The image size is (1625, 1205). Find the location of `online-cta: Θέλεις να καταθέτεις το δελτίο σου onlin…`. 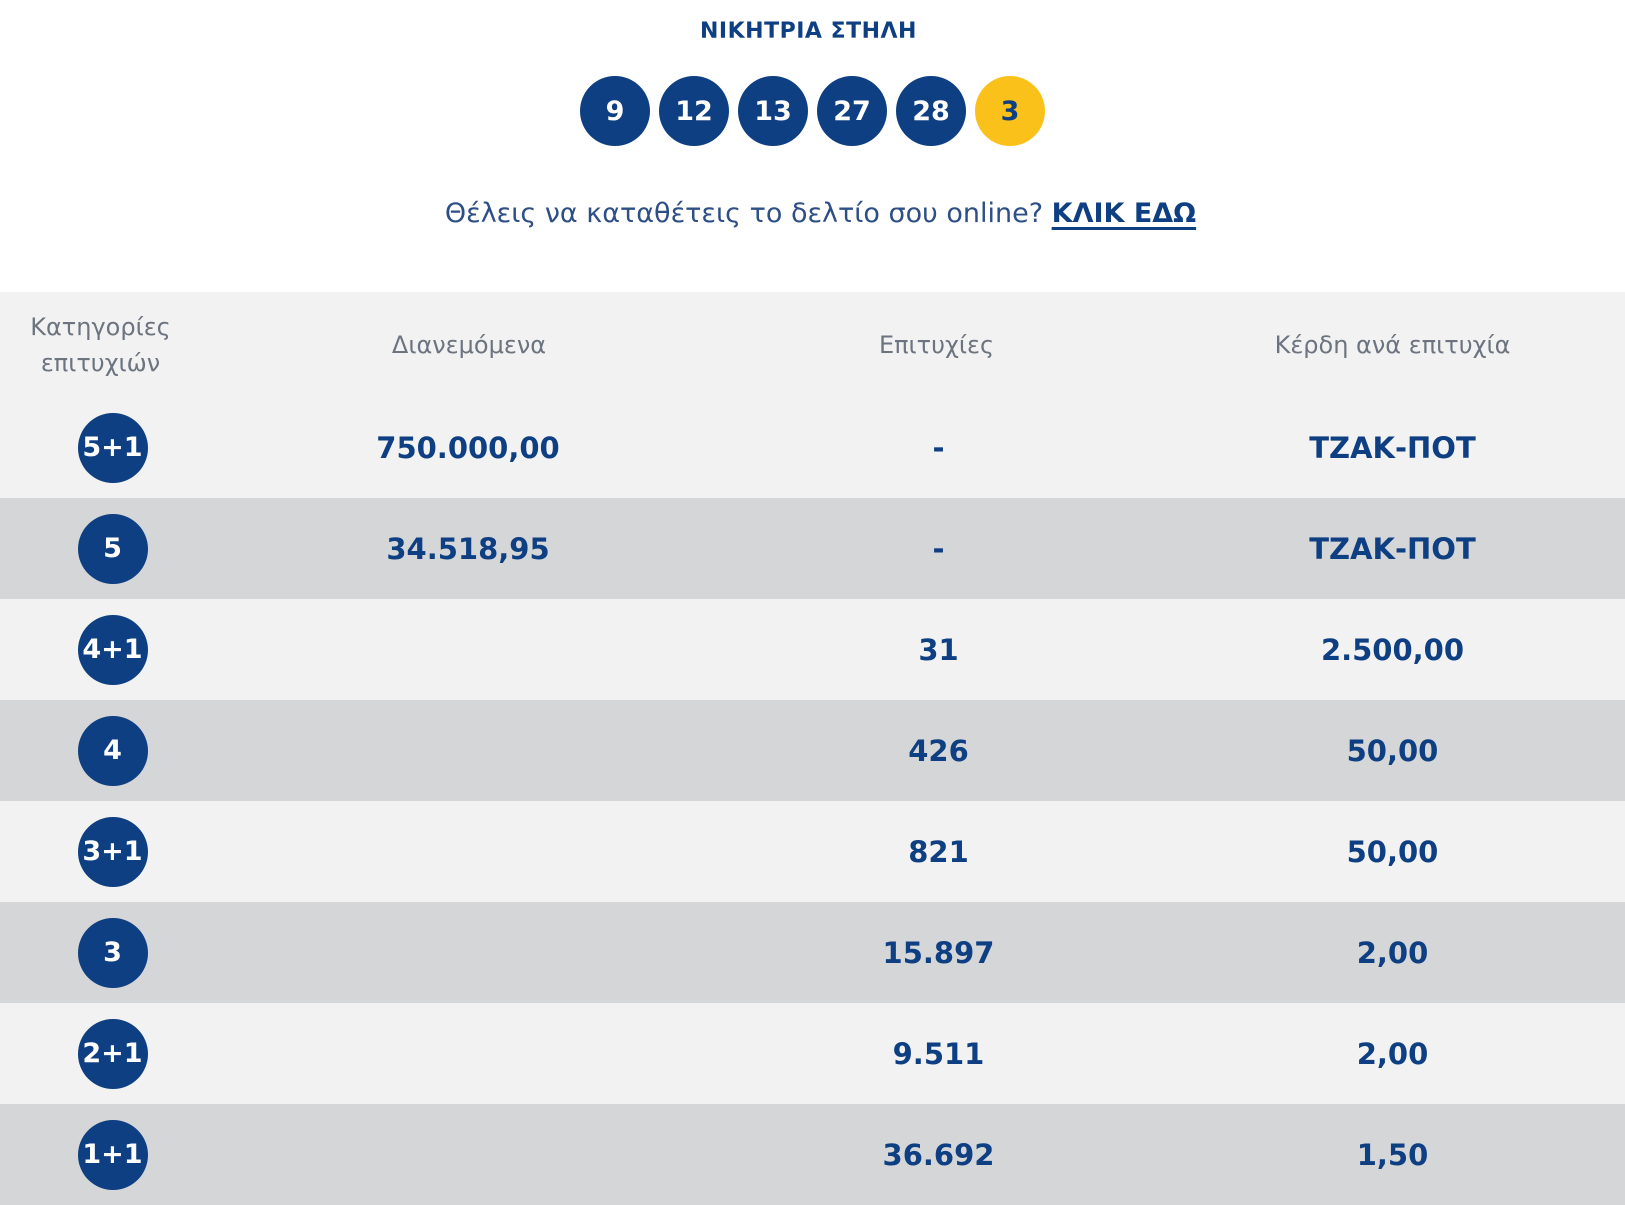

online-cta: Θέλεις να καταθέτεις το δελτίο σου onlin… is located at coordinates (816, 213).